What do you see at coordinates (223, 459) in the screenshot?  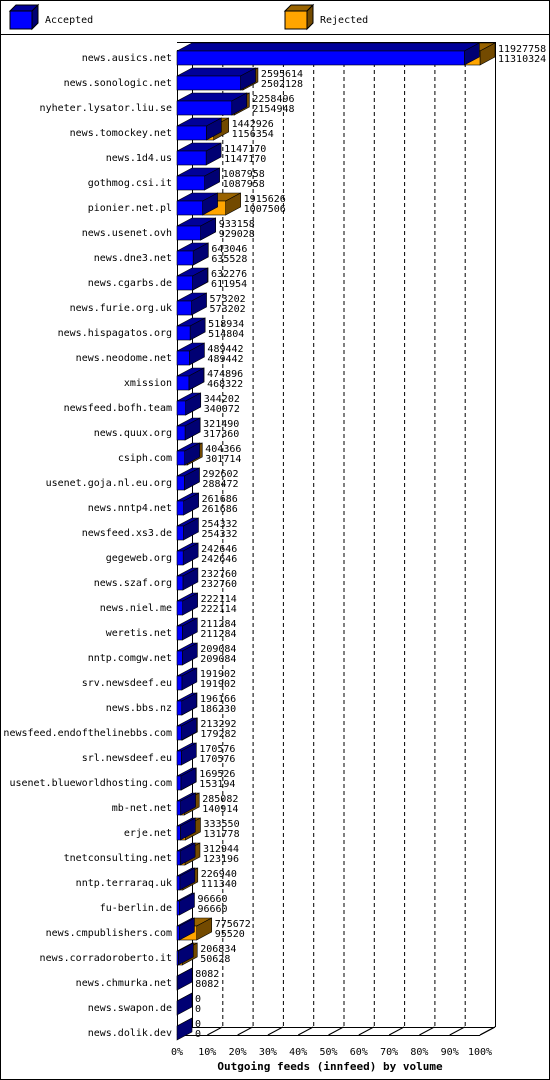 I see `value-label: 301714` at bounding box center [223, 459].